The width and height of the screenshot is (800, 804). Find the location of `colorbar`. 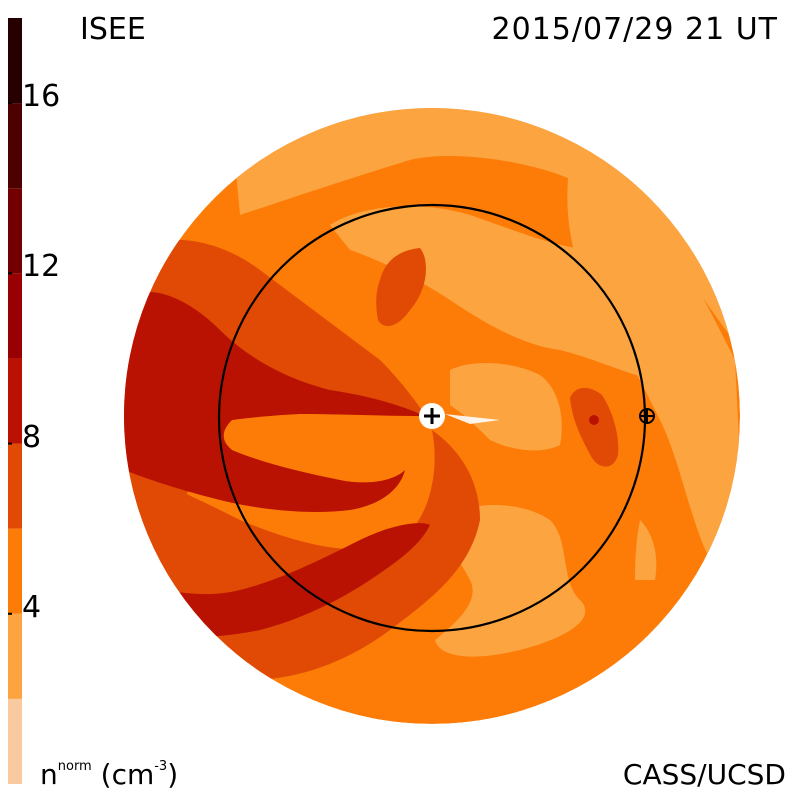

colorbar is located at coordinates (15, 401).